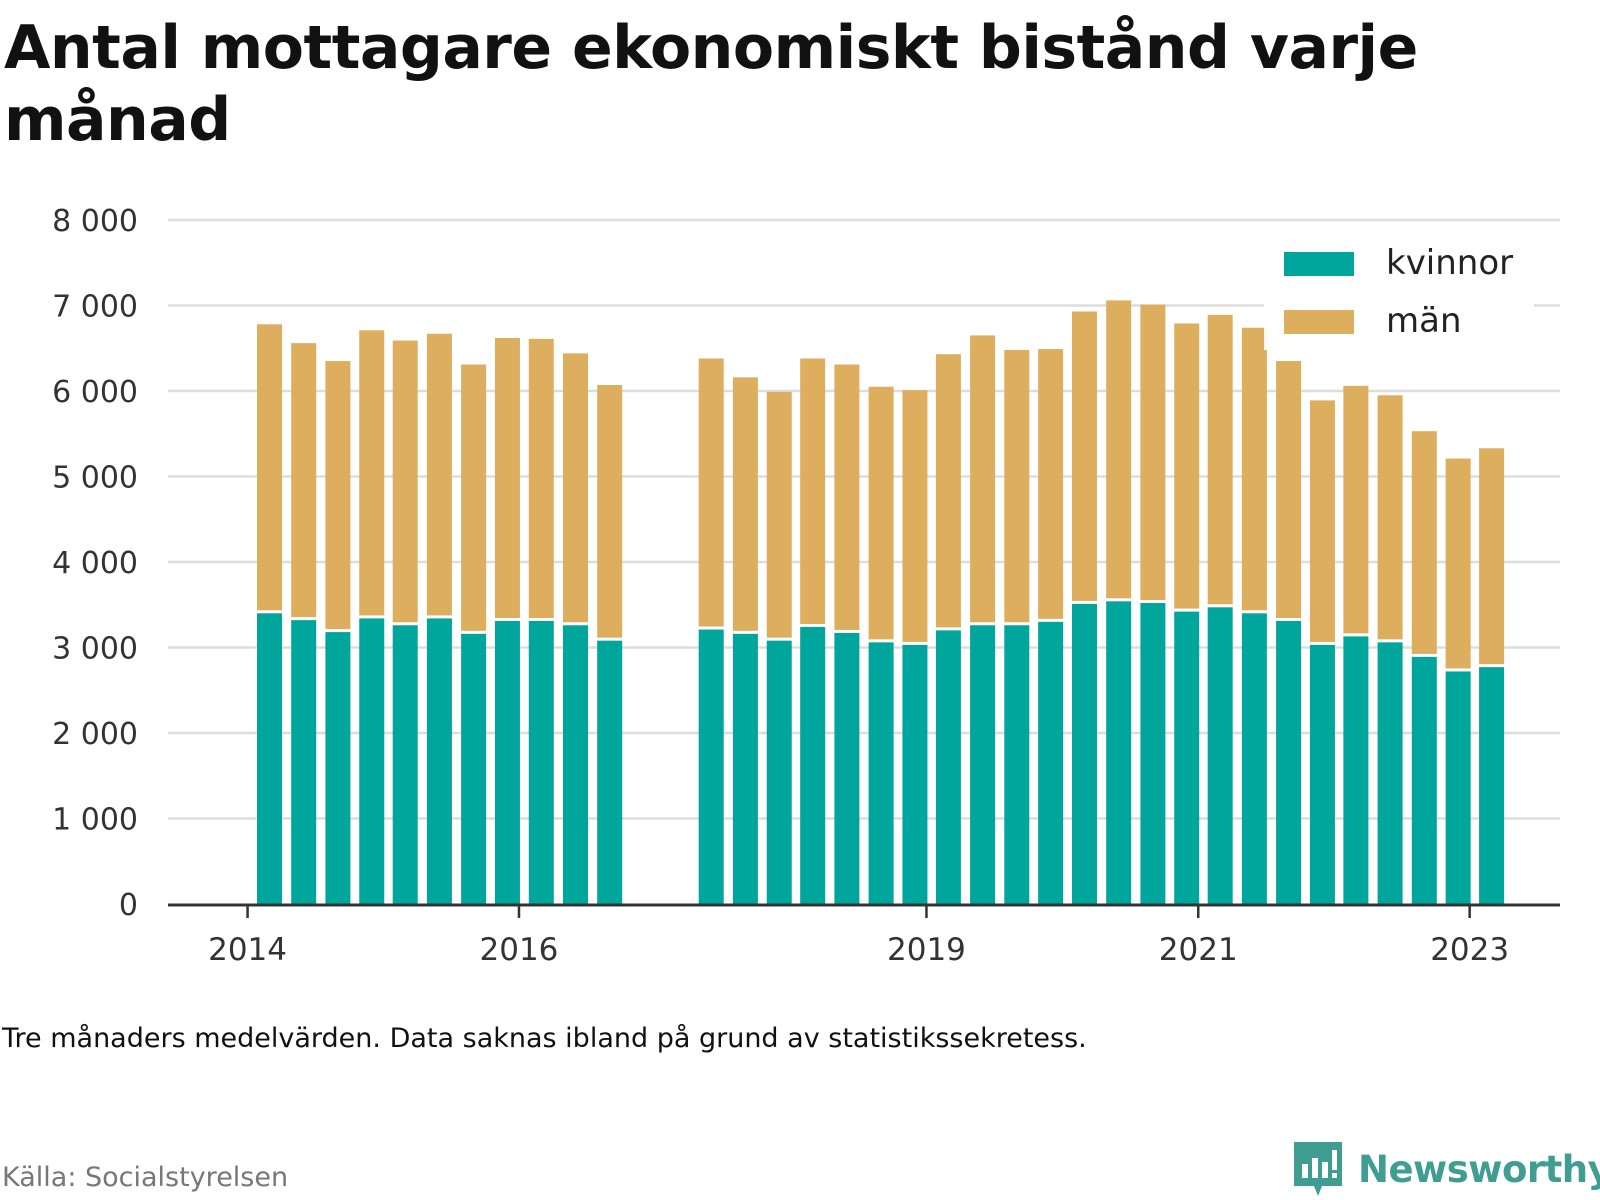  I want to click on source-credit: Källa: Socialstyrelsen, so click(145, 1177).